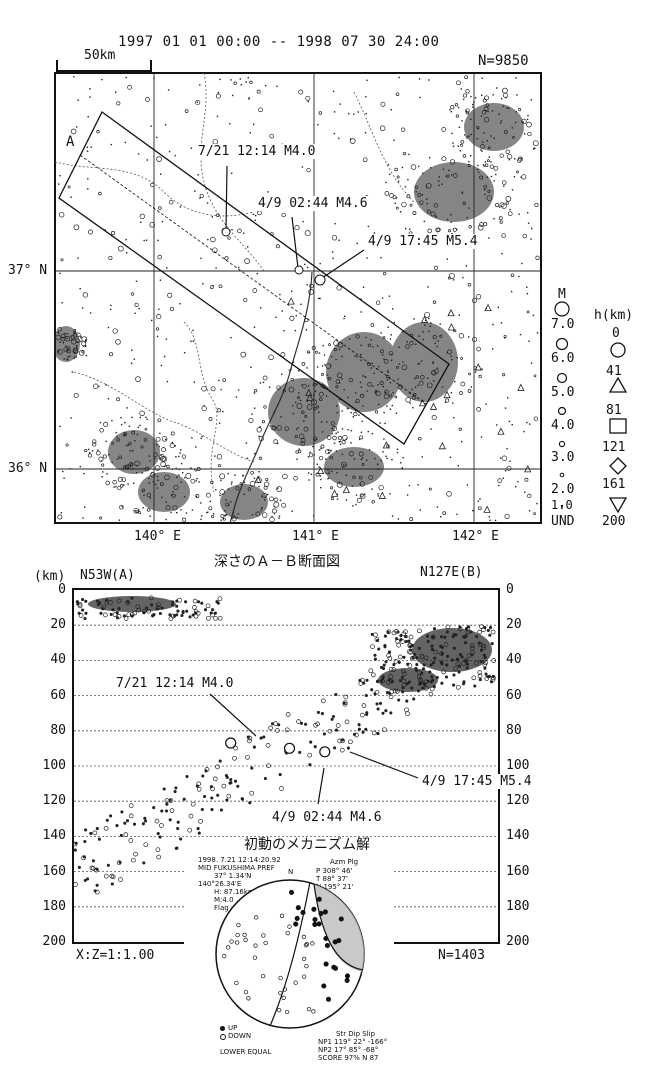 This screenshot has height=1086, width=654. I want to click on magnitude-legend-symbols, so click(562, 404).